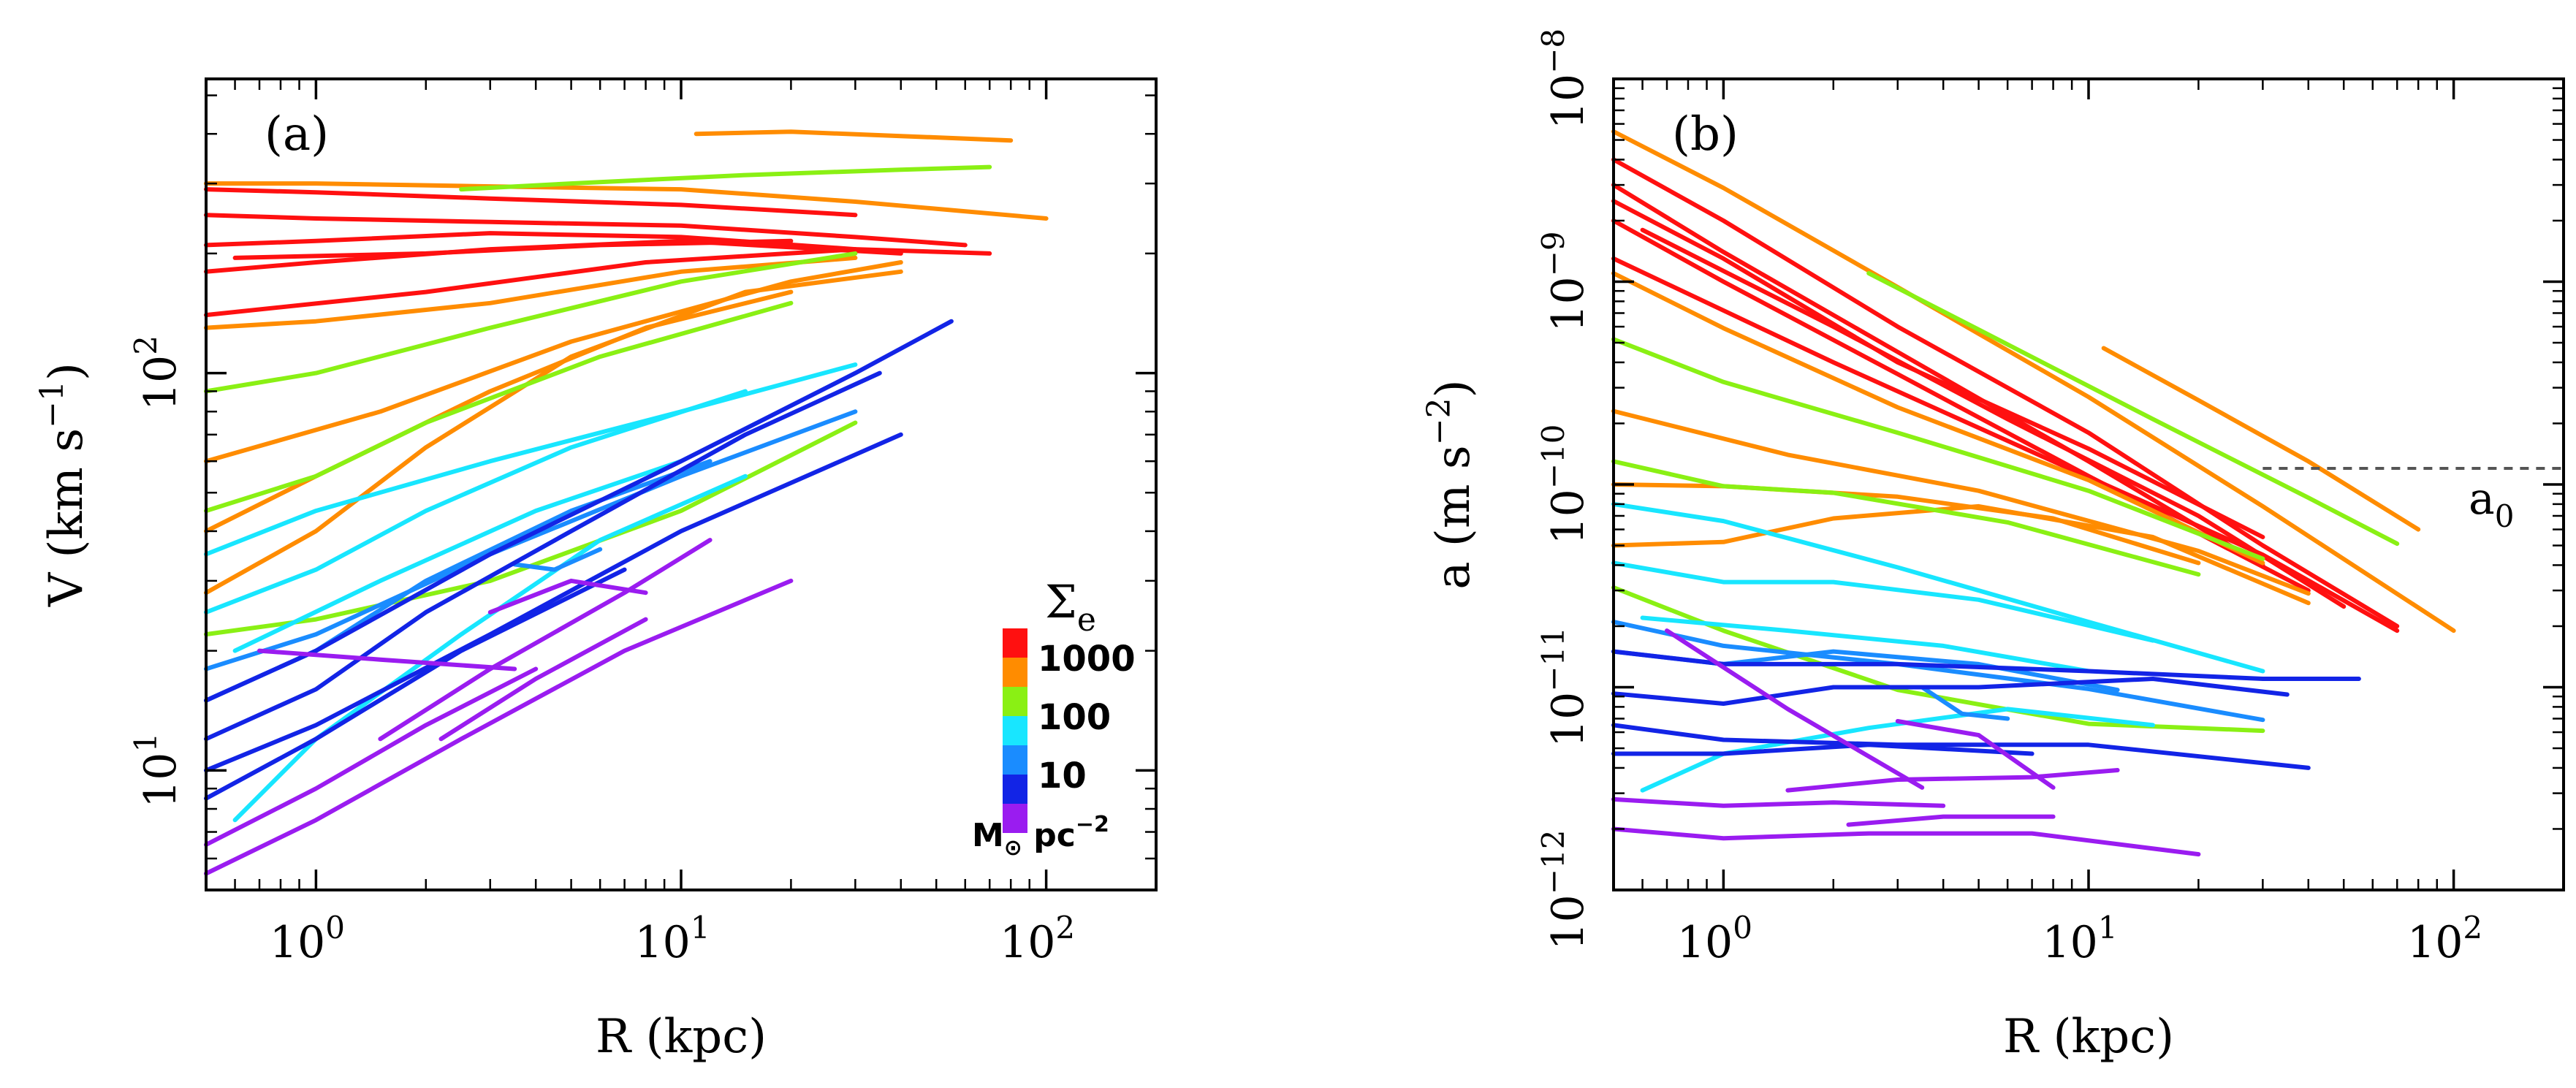  I want to click on y-tick-label: 102, so click(157, 373).